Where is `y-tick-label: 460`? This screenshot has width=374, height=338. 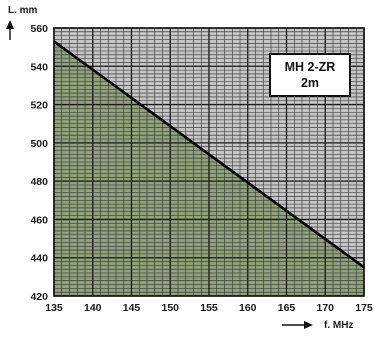 y-tick-label: 460 is located at coordinates (39, 220).